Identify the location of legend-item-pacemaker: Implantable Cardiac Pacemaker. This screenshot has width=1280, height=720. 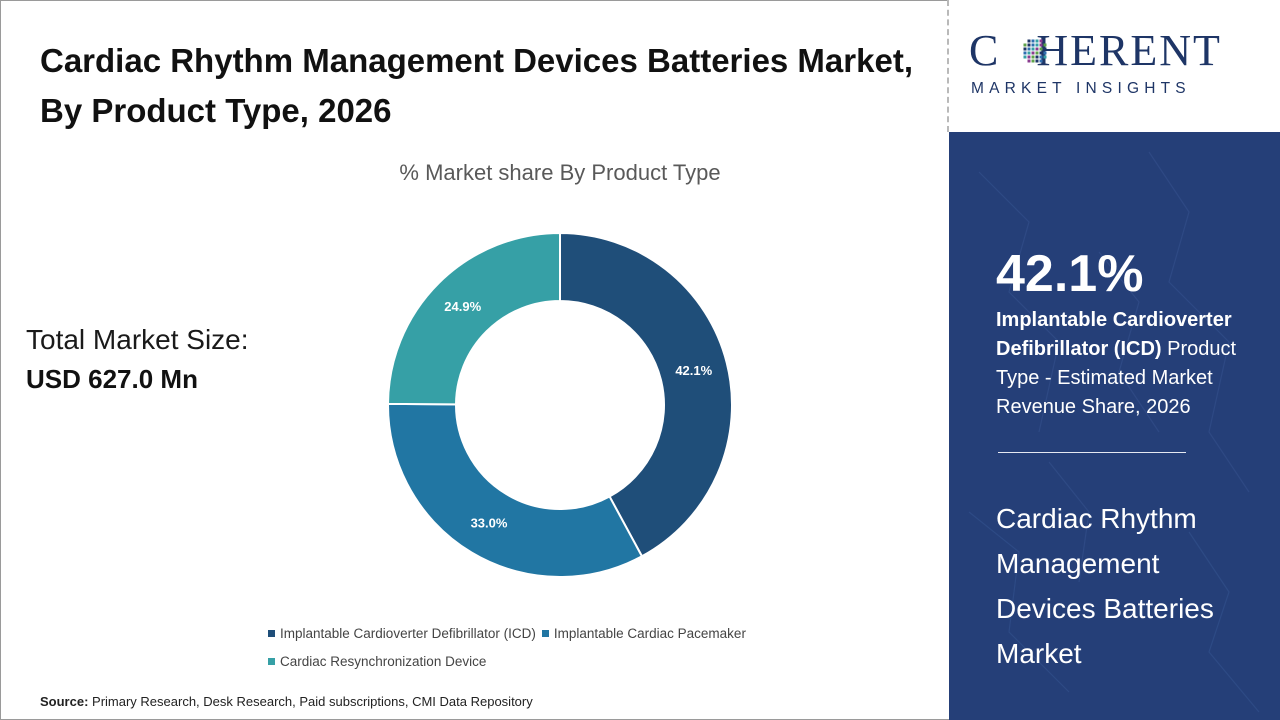
(643, 633).